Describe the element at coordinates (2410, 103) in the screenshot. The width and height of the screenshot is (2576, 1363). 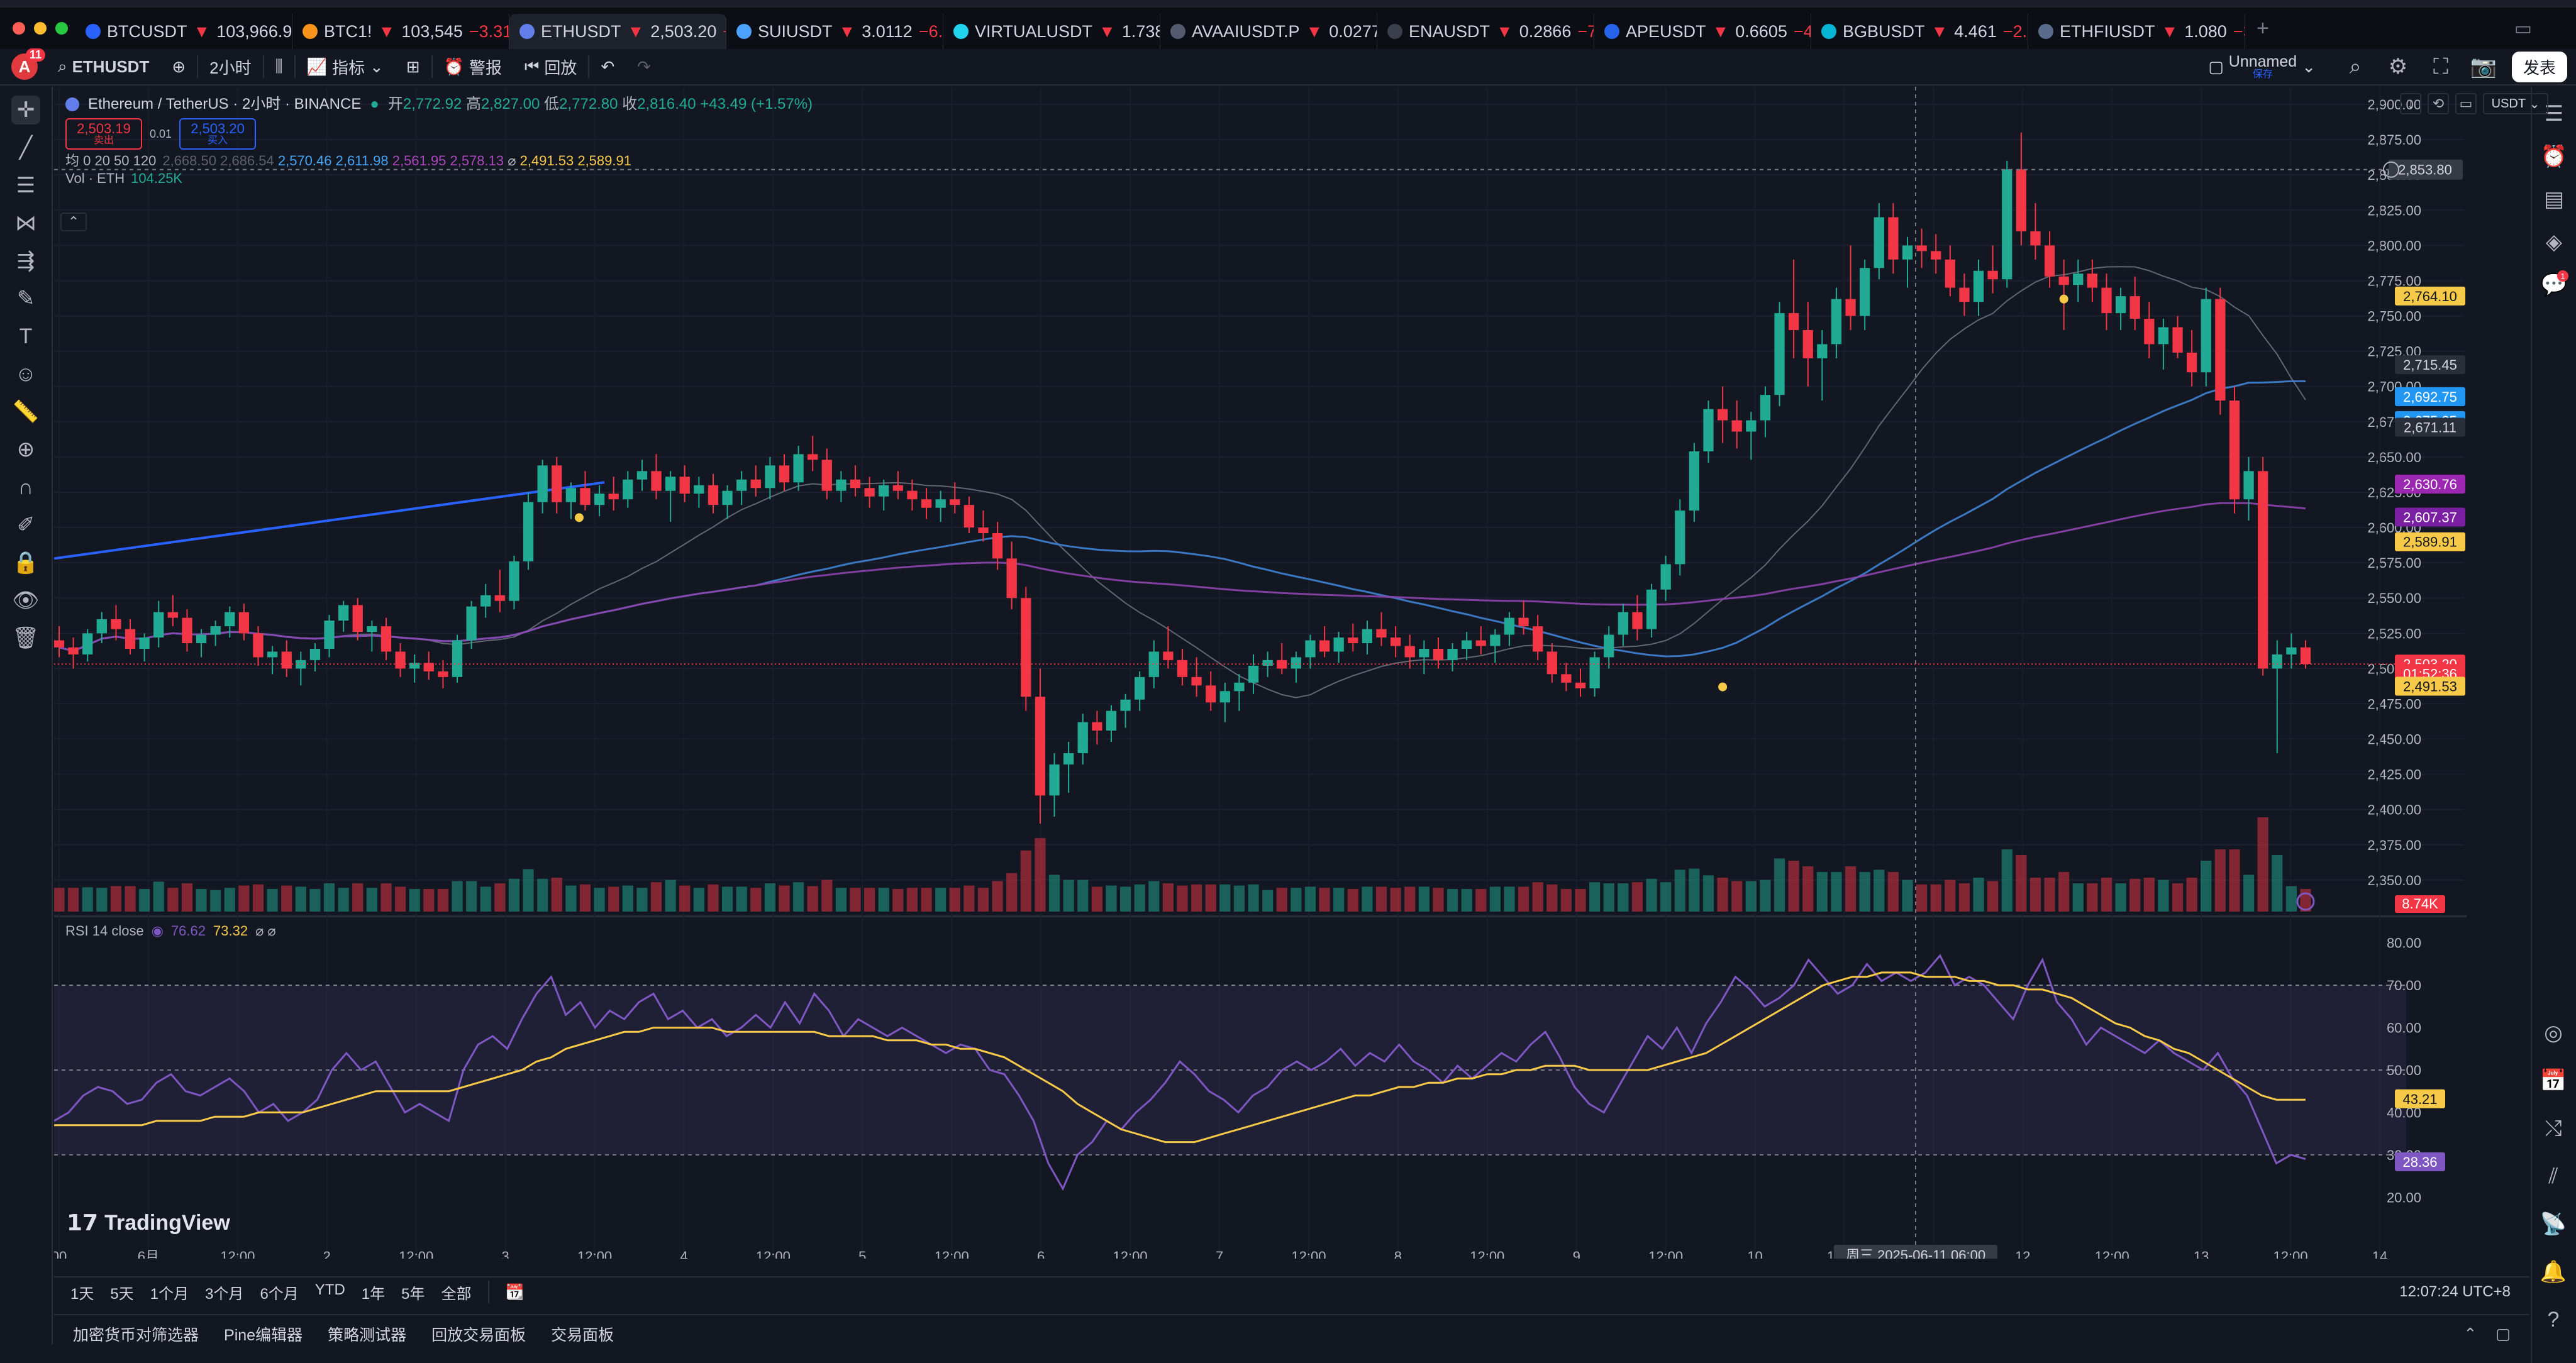
I see `download-icon: ↓` at that location.